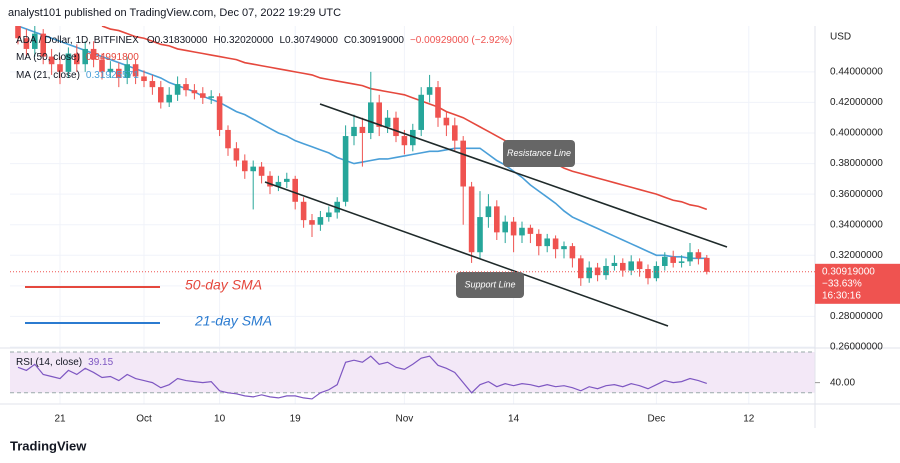 The width and height of the screenshot is (900, 463). What do you see at coordinates (374, 40) in the screenshot?
I see `ohlc: C0.30919000` at bounding box center [374, 40].